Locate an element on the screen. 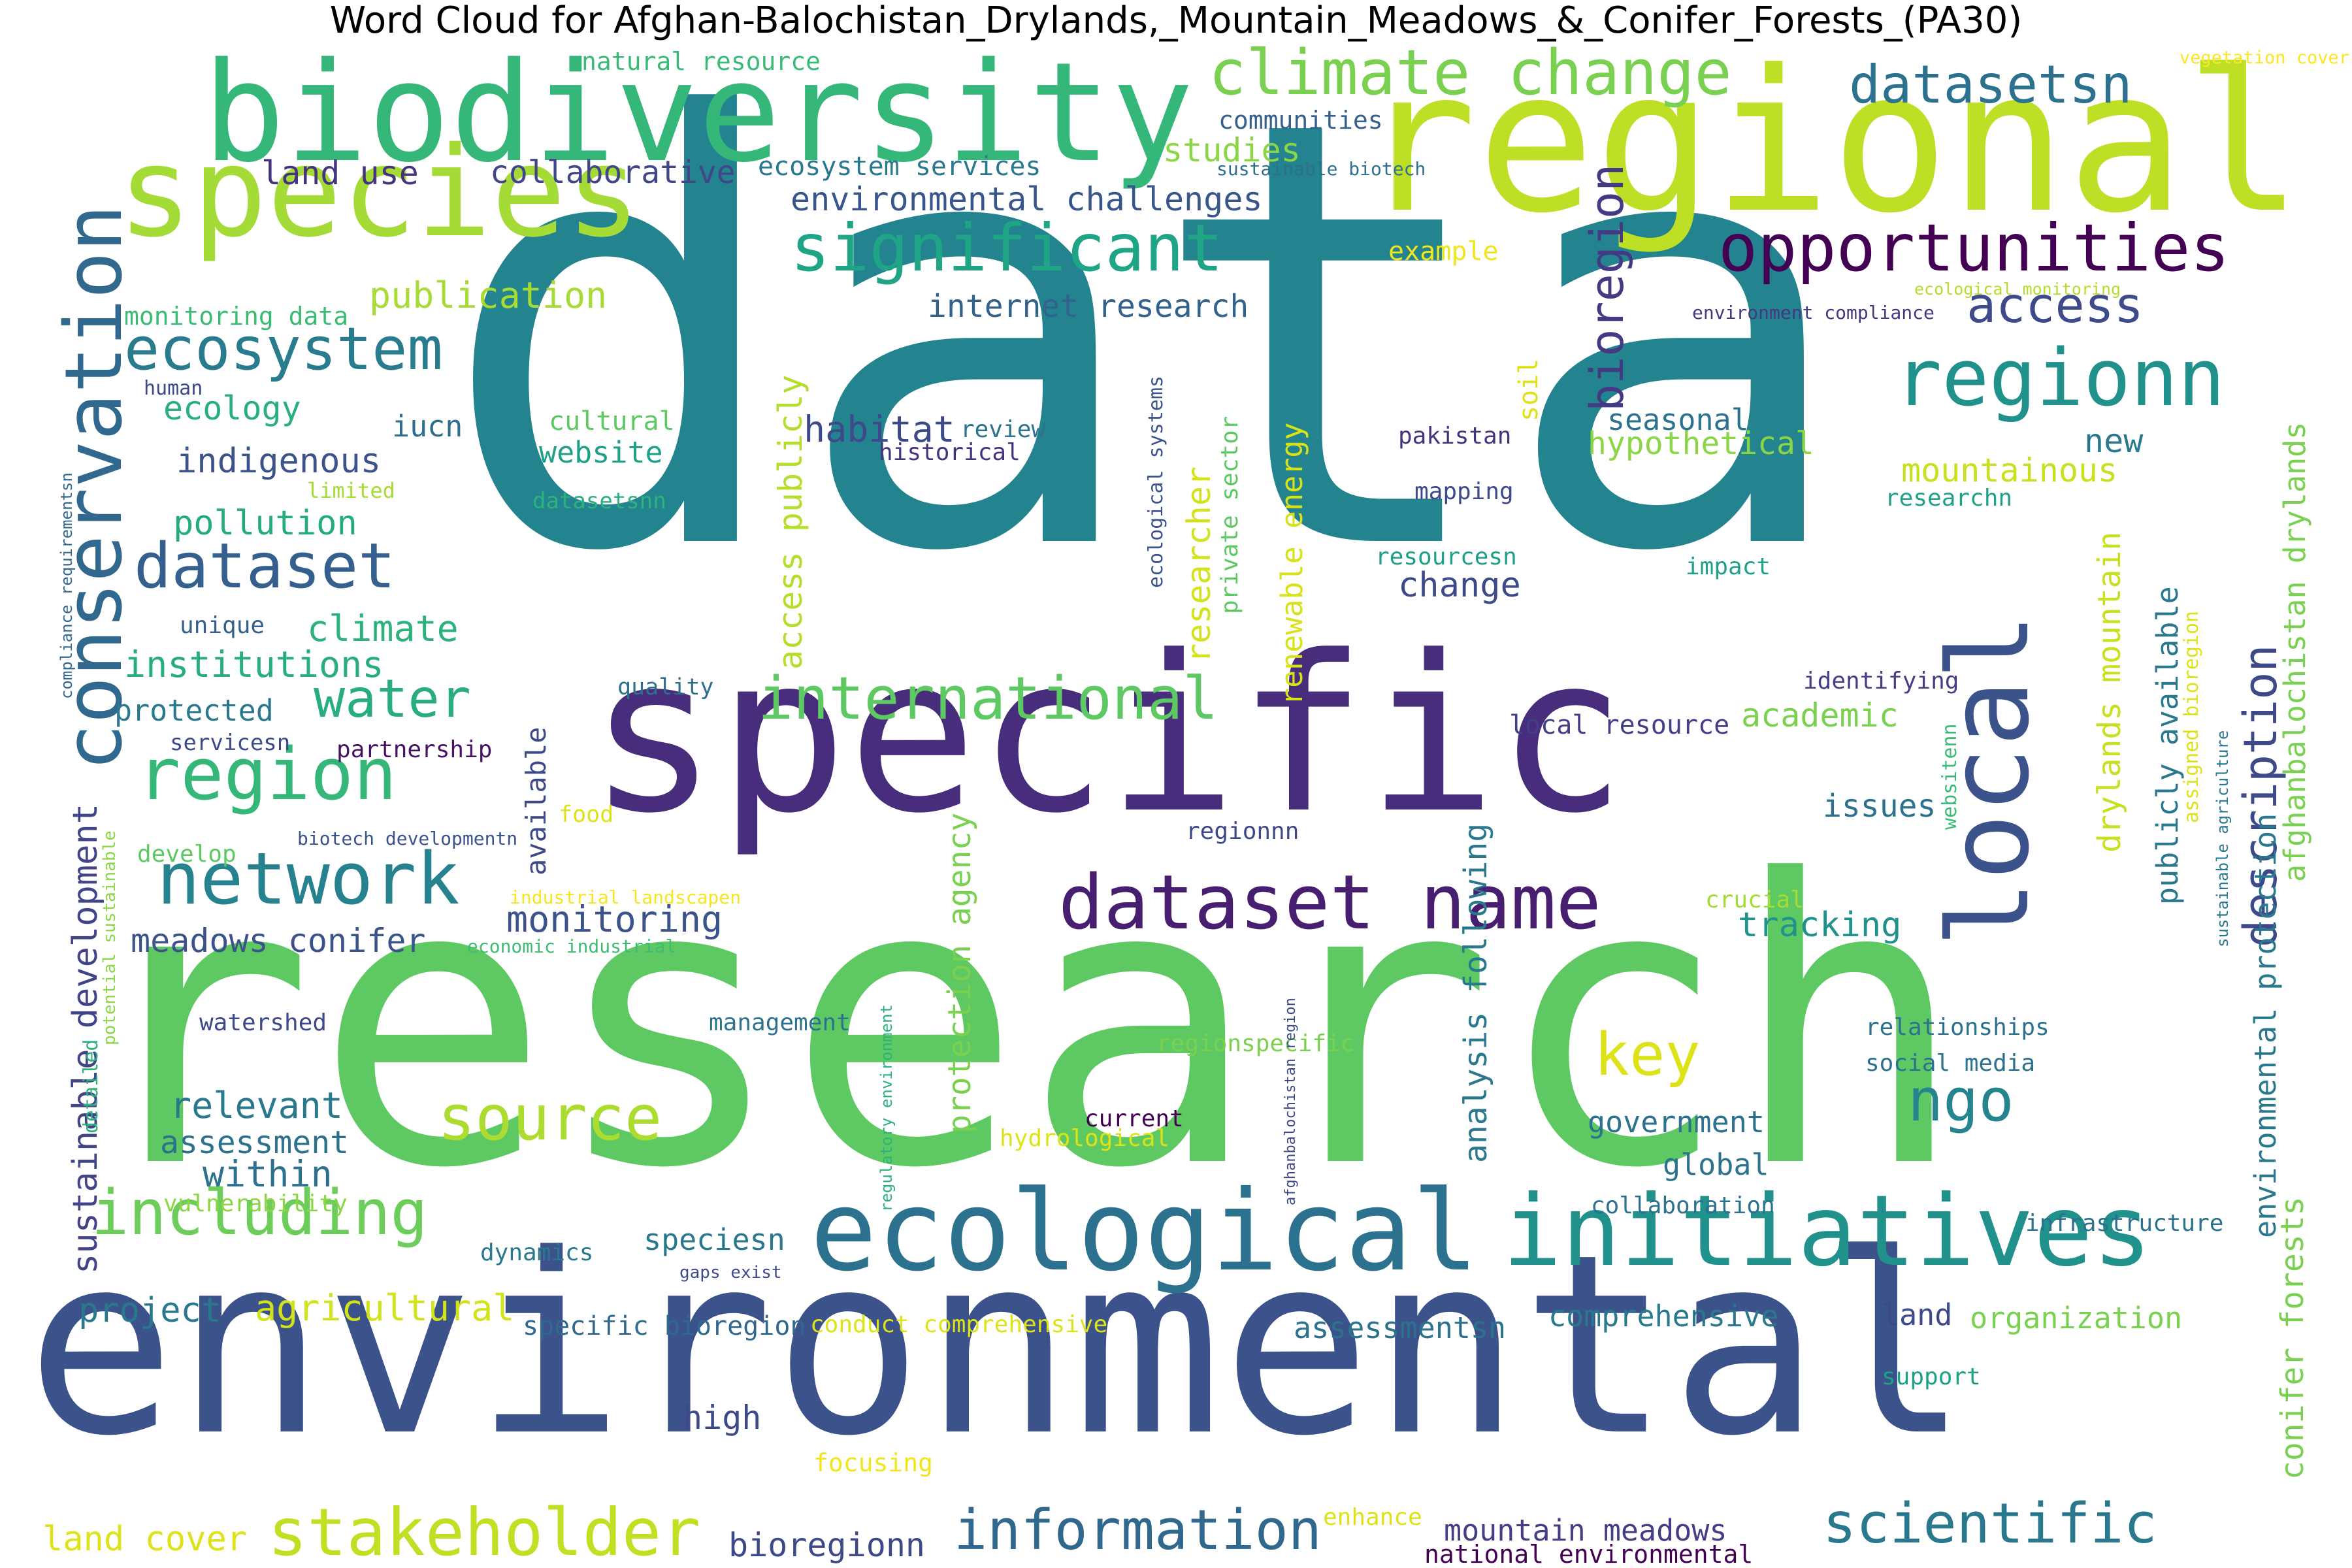 This screenshot has height=1568, width=2352. word-including: including is located at coordinates (259, 1213).